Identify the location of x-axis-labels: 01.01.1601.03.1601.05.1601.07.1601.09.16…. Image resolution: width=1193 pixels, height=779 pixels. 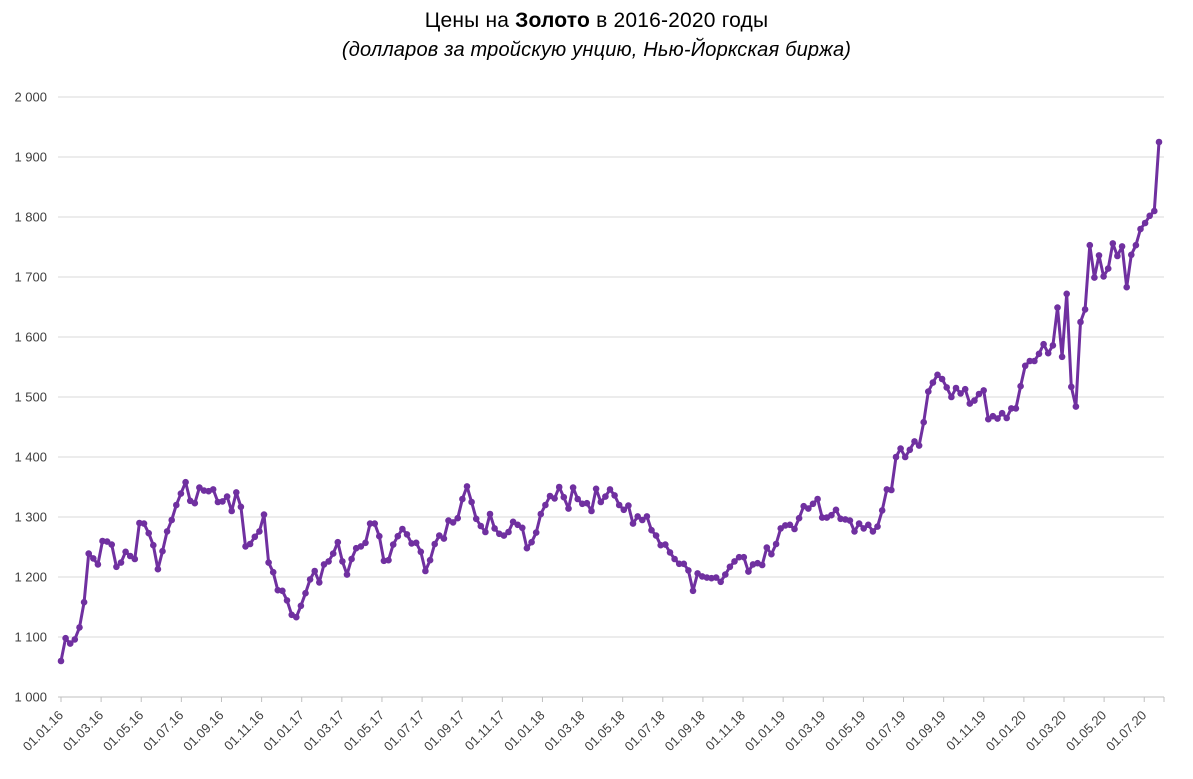
(585, 731).